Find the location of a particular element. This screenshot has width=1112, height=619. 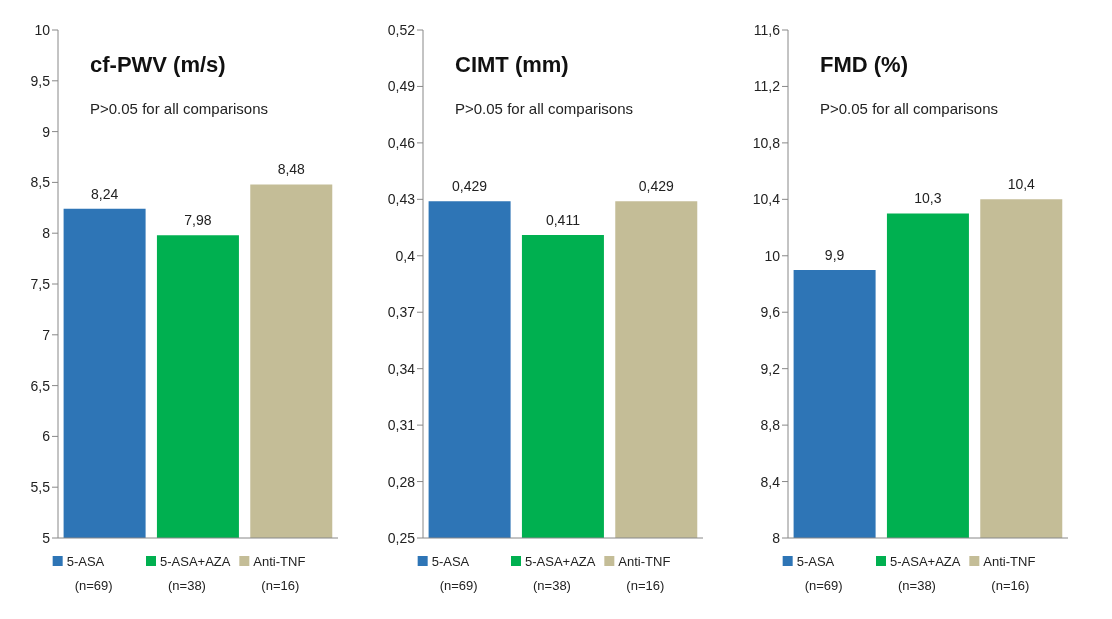

y-tick-label: 0,31 is located at coordinates (401, 425).